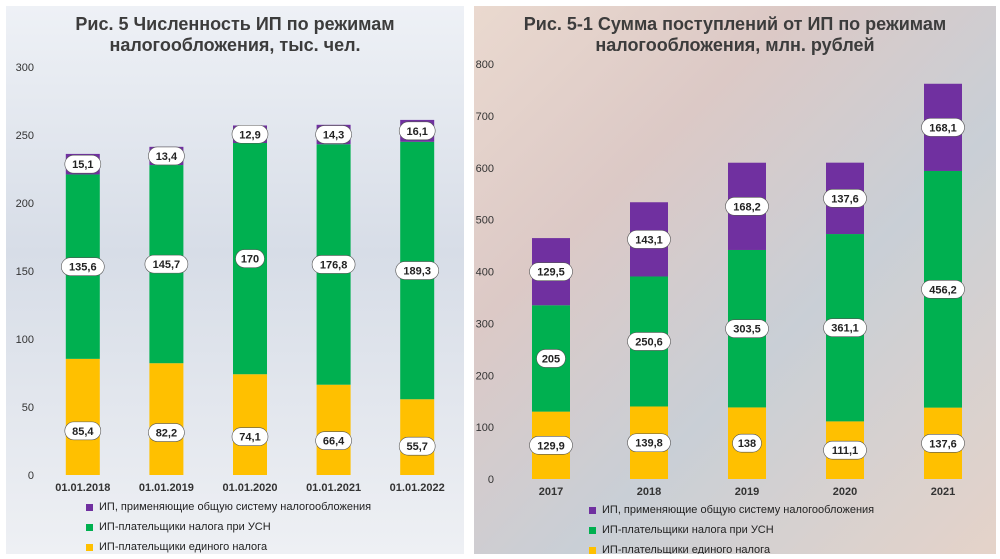 The width and height of the screenshot is (1000, 559). I want to click on data-label: 16,1, so click(416, 132).